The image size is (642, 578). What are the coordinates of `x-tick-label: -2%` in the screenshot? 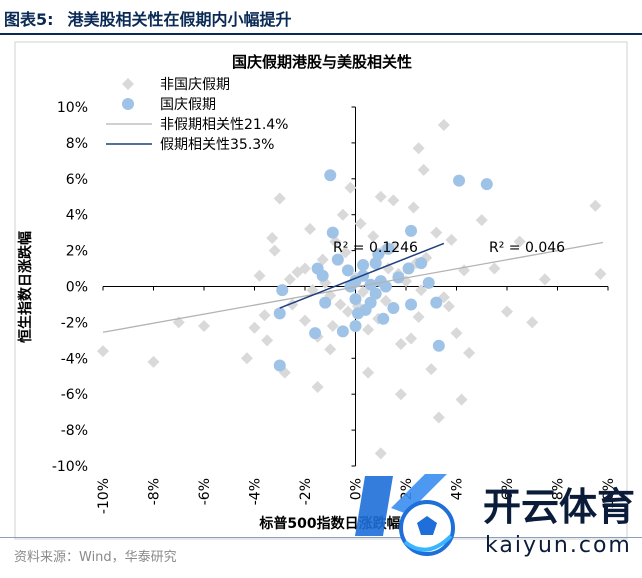 It's located at (306, 491).